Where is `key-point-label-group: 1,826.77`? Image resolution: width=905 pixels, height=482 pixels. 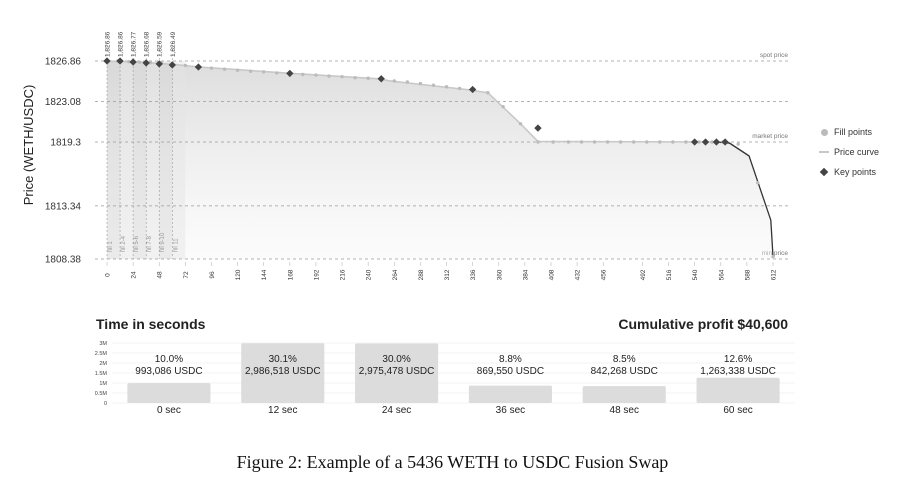
key-point-label-group: 1,826.77 is located at coordinates (134, 44).